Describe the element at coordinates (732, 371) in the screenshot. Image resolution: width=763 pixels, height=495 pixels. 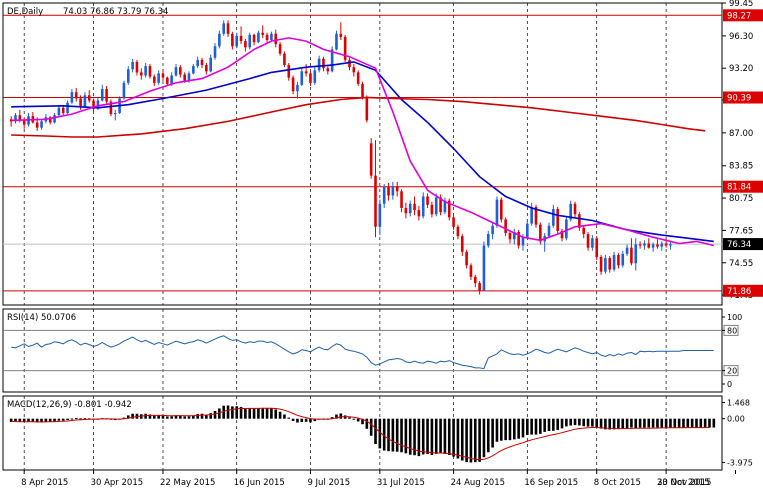
I see `rsi-y-tick-label: 20` at that location.